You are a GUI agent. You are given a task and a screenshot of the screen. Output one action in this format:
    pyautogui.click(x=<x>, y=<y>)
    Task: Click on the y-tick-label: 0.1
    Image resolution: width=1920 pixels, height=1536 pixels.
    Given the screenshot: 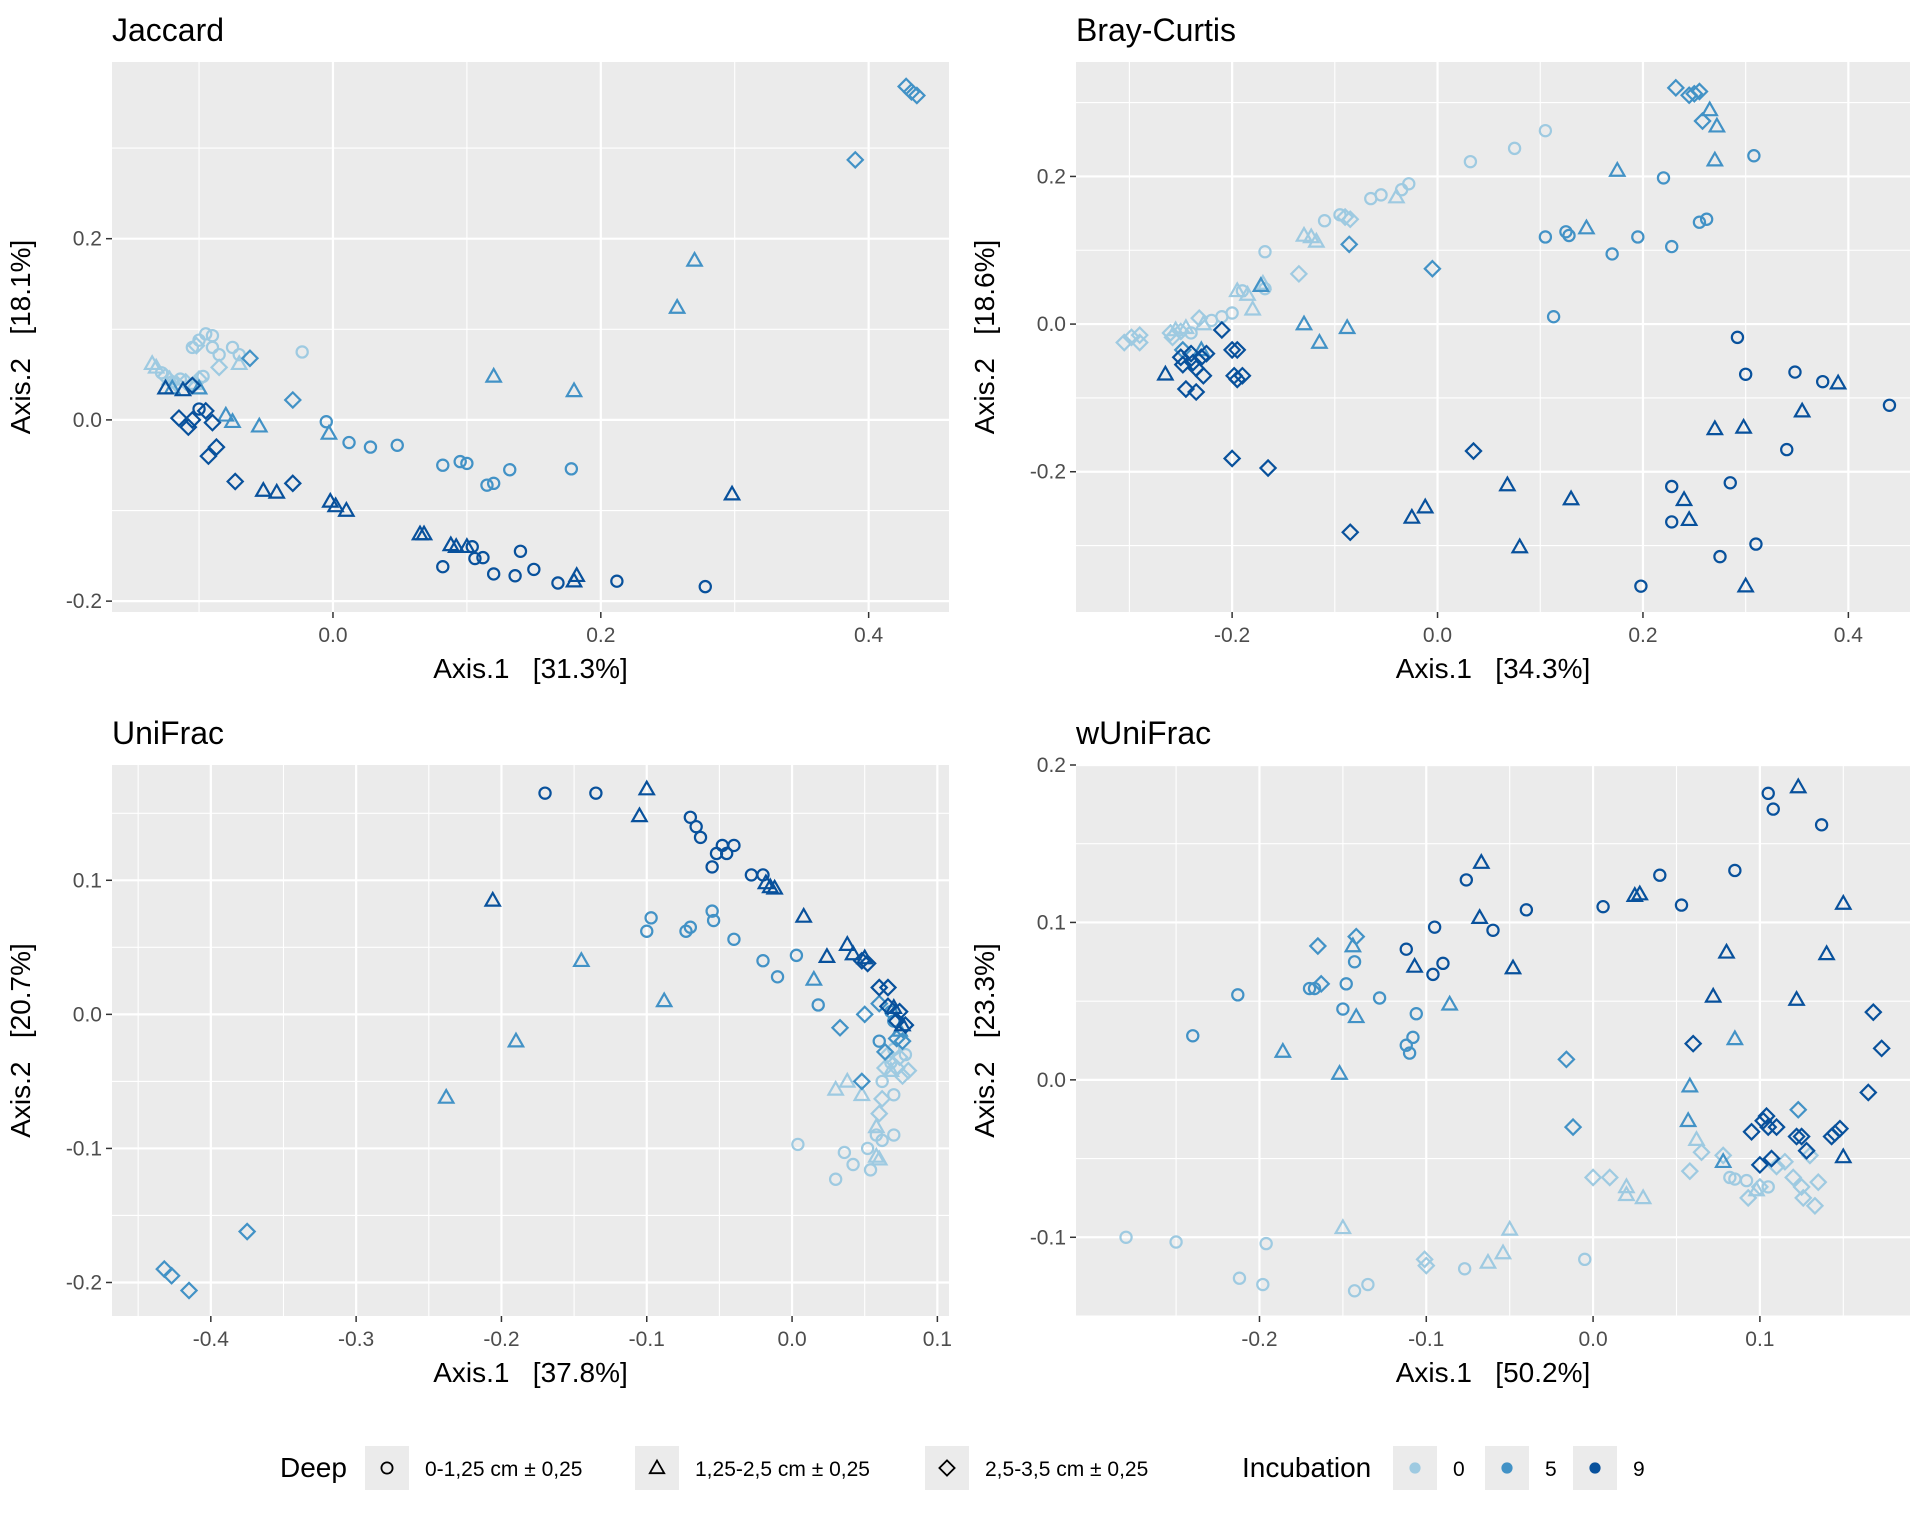 What is the action you would take?
    pyautogui.click(x=1051, y=922)
    